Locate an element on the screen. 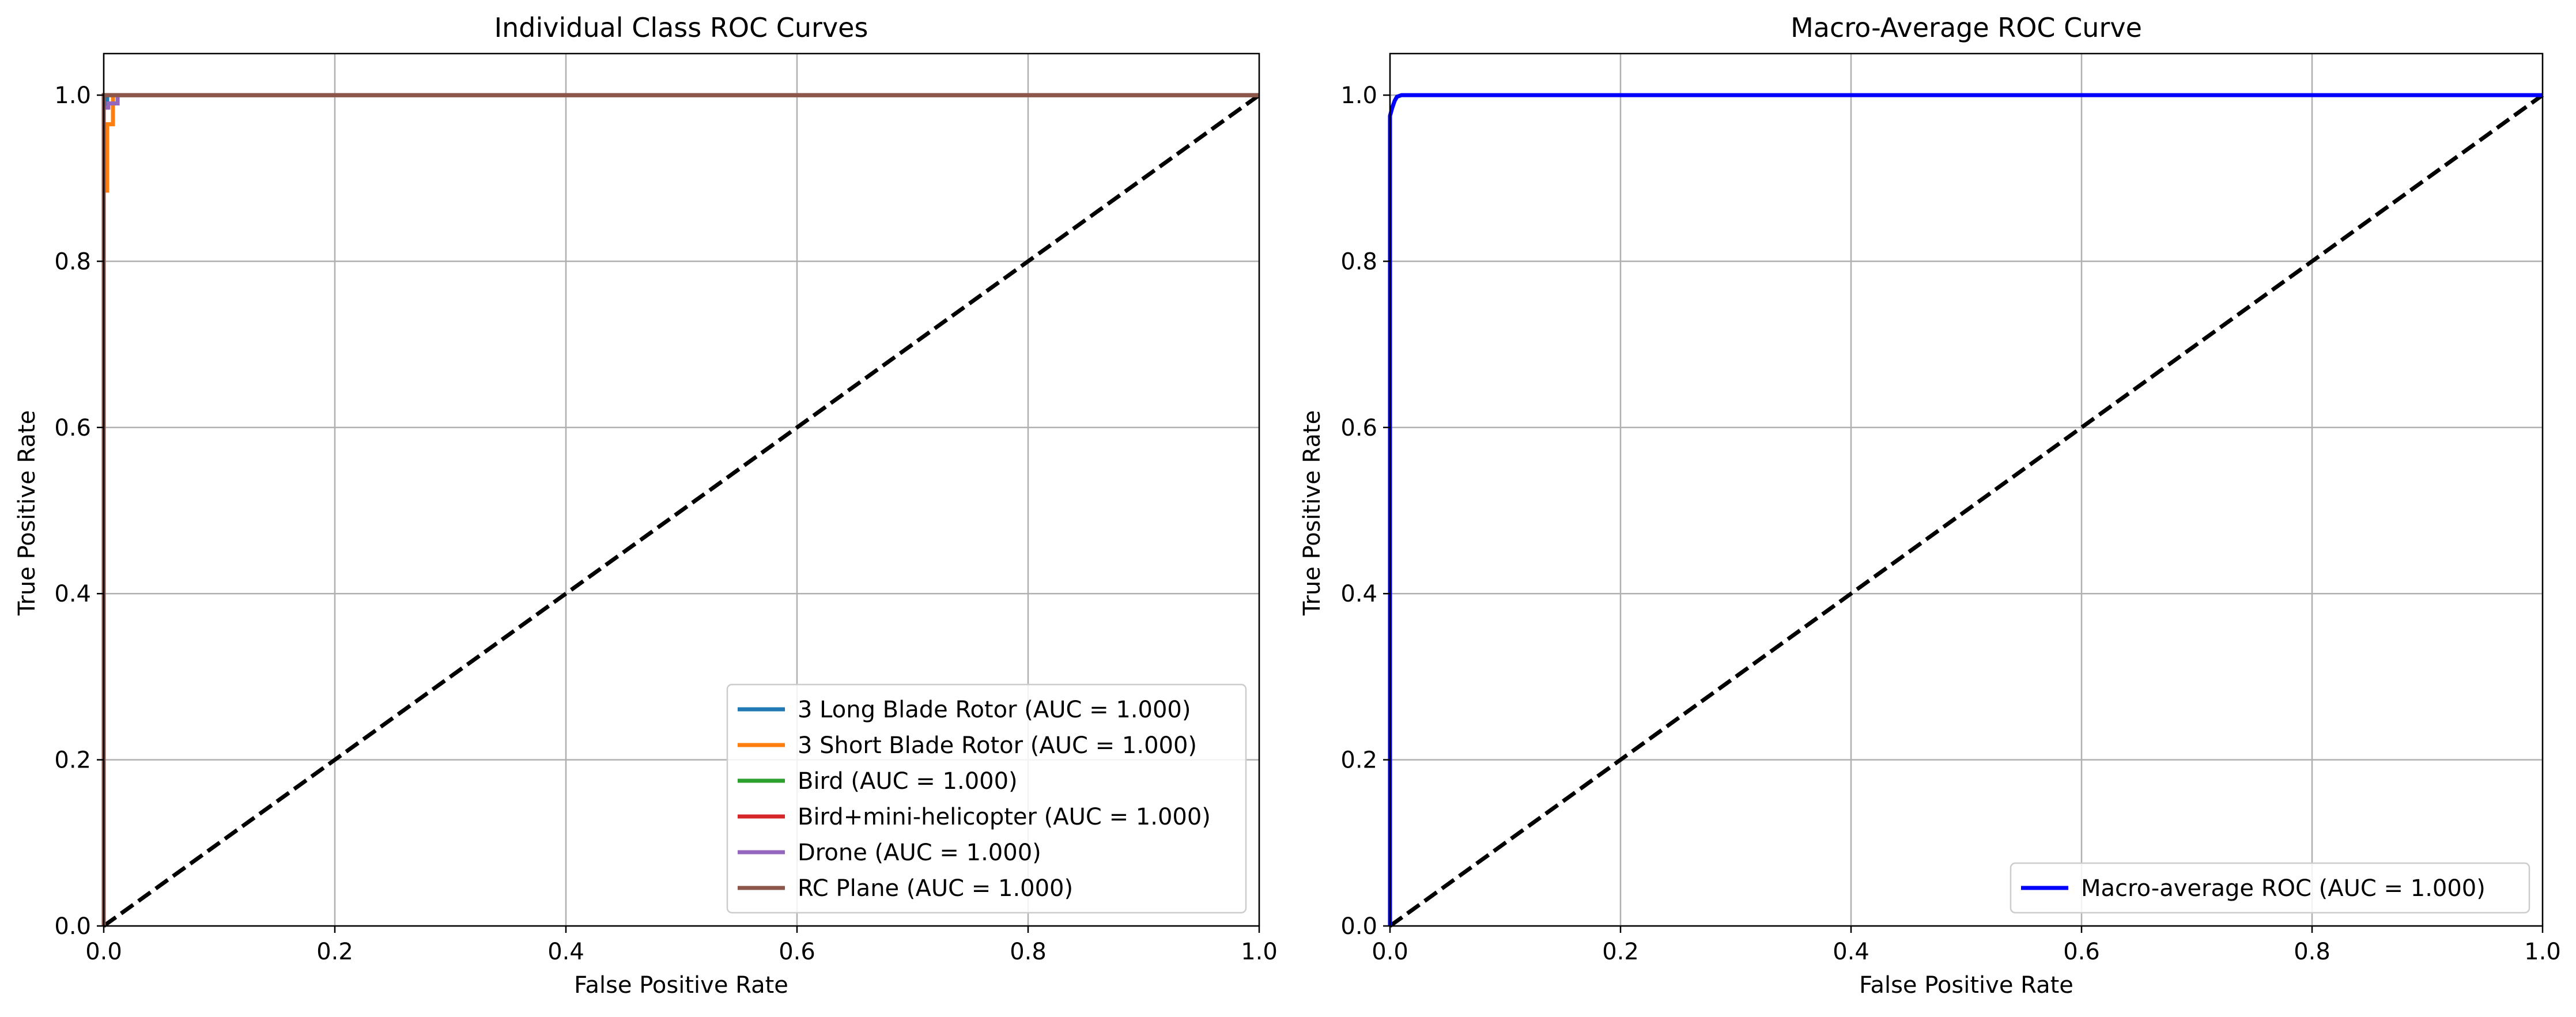 This screenshot has height=1017, width=2576. chart-title: Individual Class ROC Curves is located at coordinates (681, 27).